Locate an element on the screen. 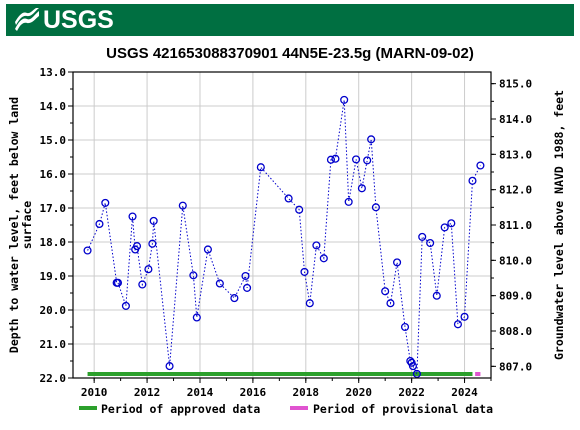  x-tick-label: 2024 is located at coordinates (464, 392).